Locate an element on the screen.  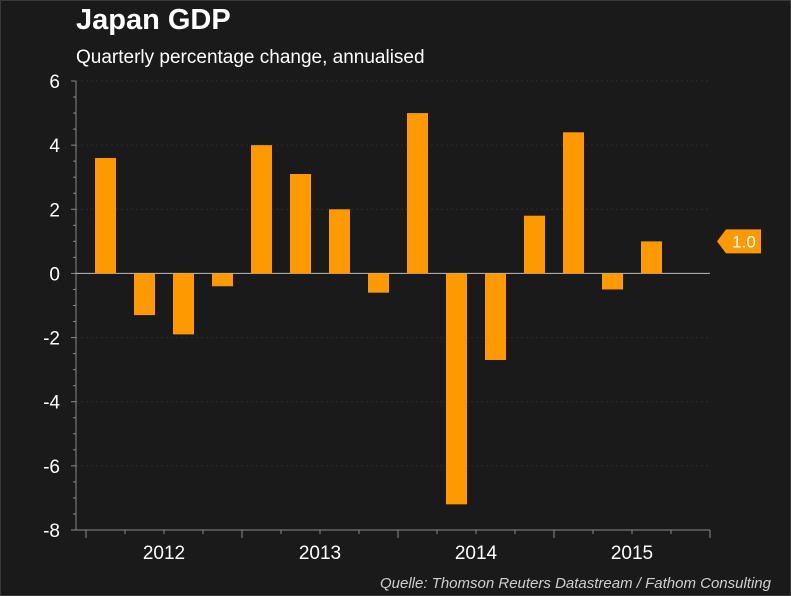
y-tick-label: -6 is located at coordinates (51, 467).